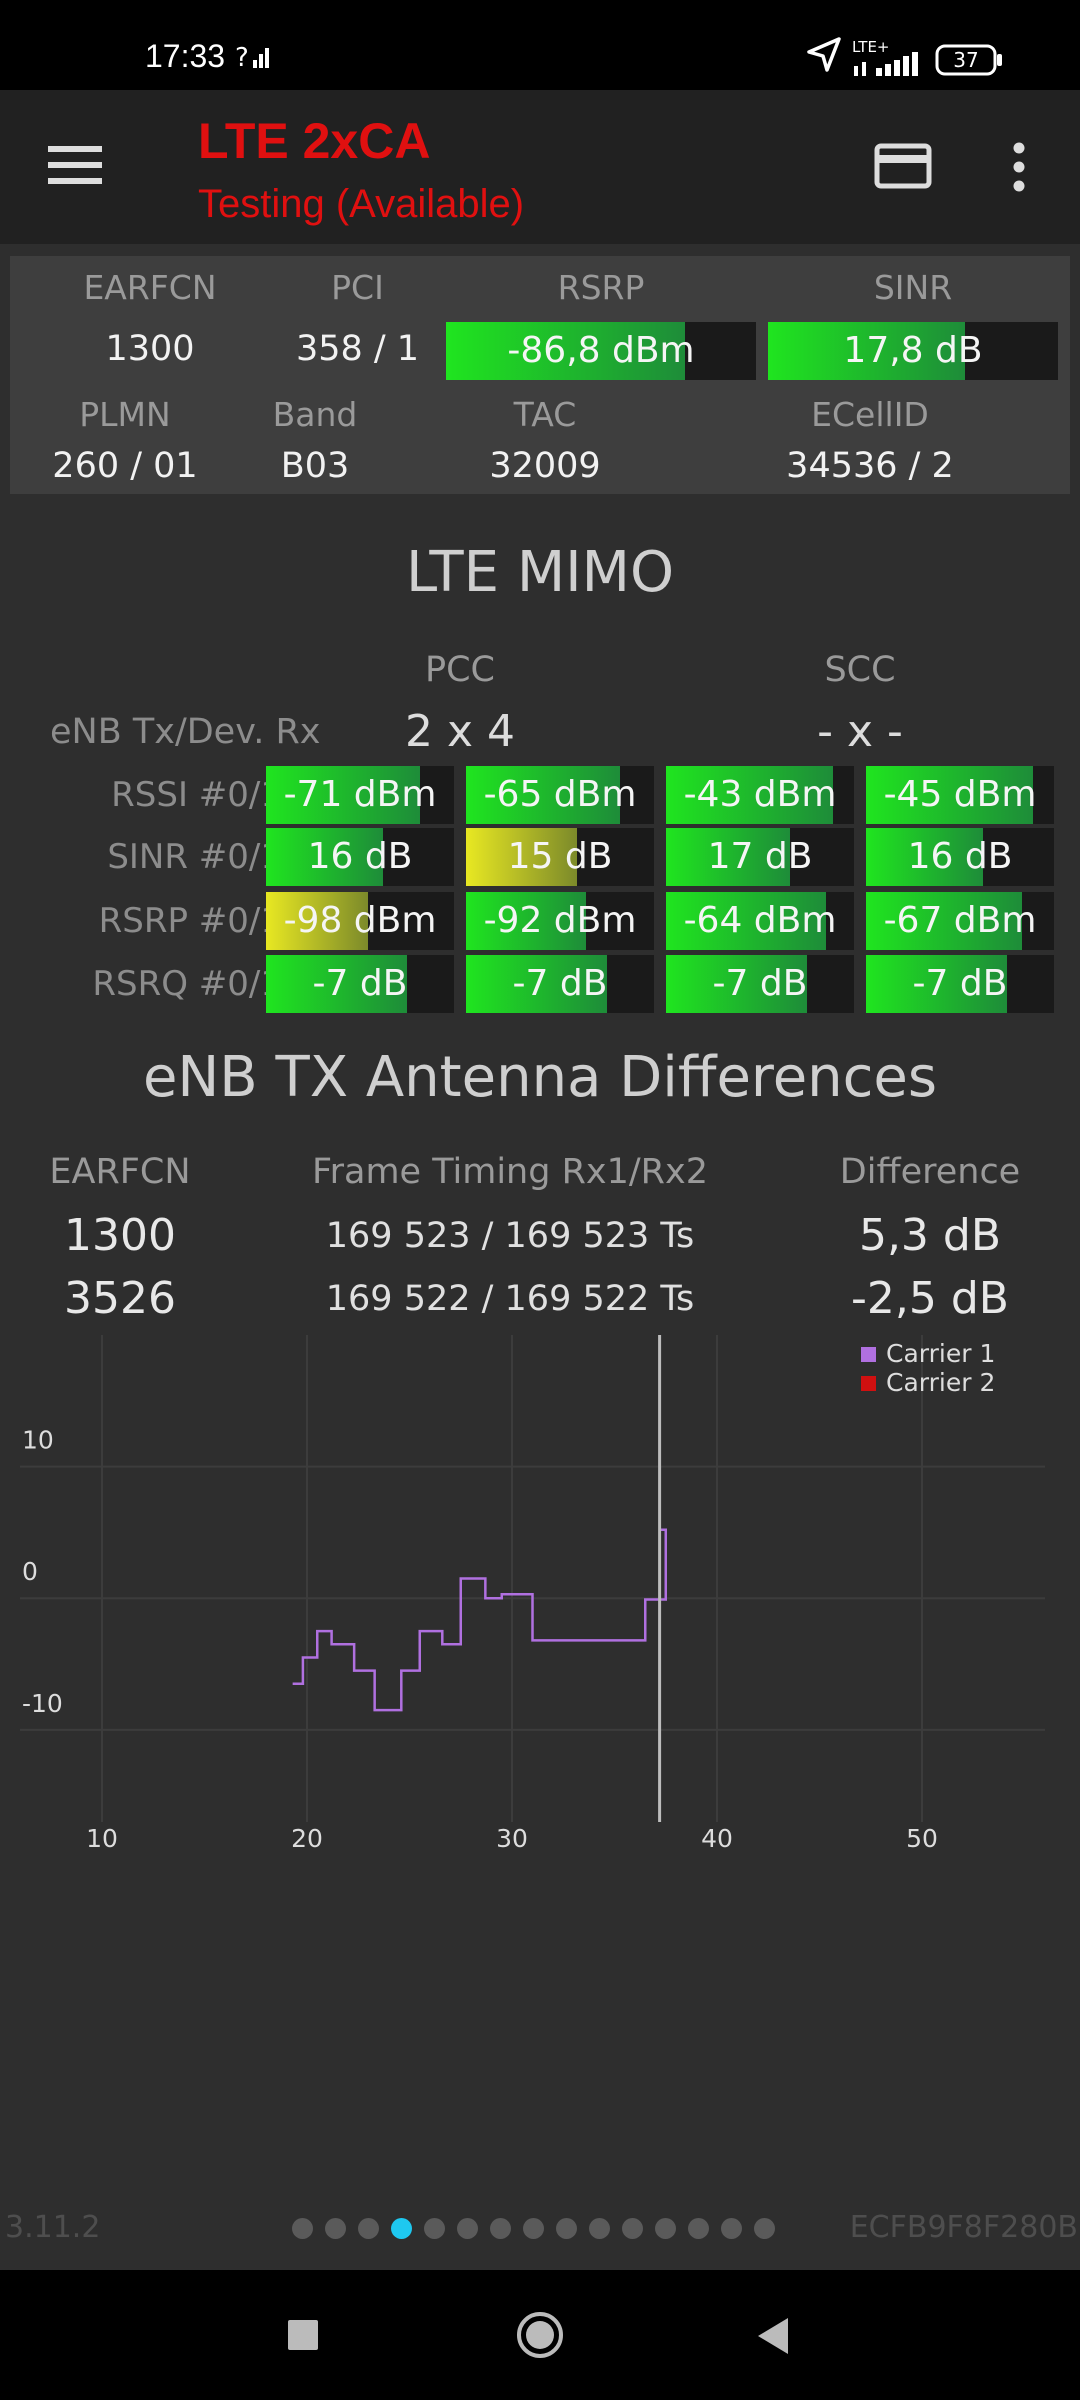 This screenshot has width=1080, height=2400. I want to click on mimo-cell-bar: 15 dB, so click(560, 857).